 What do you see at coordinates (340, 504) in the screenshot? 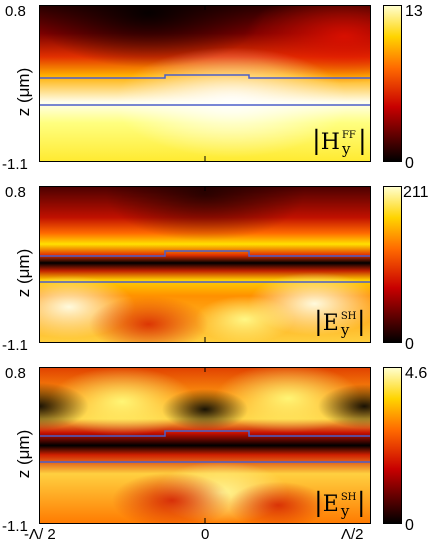
I see `field-label-3: |E SH y |` at bounding box center [340, 504].